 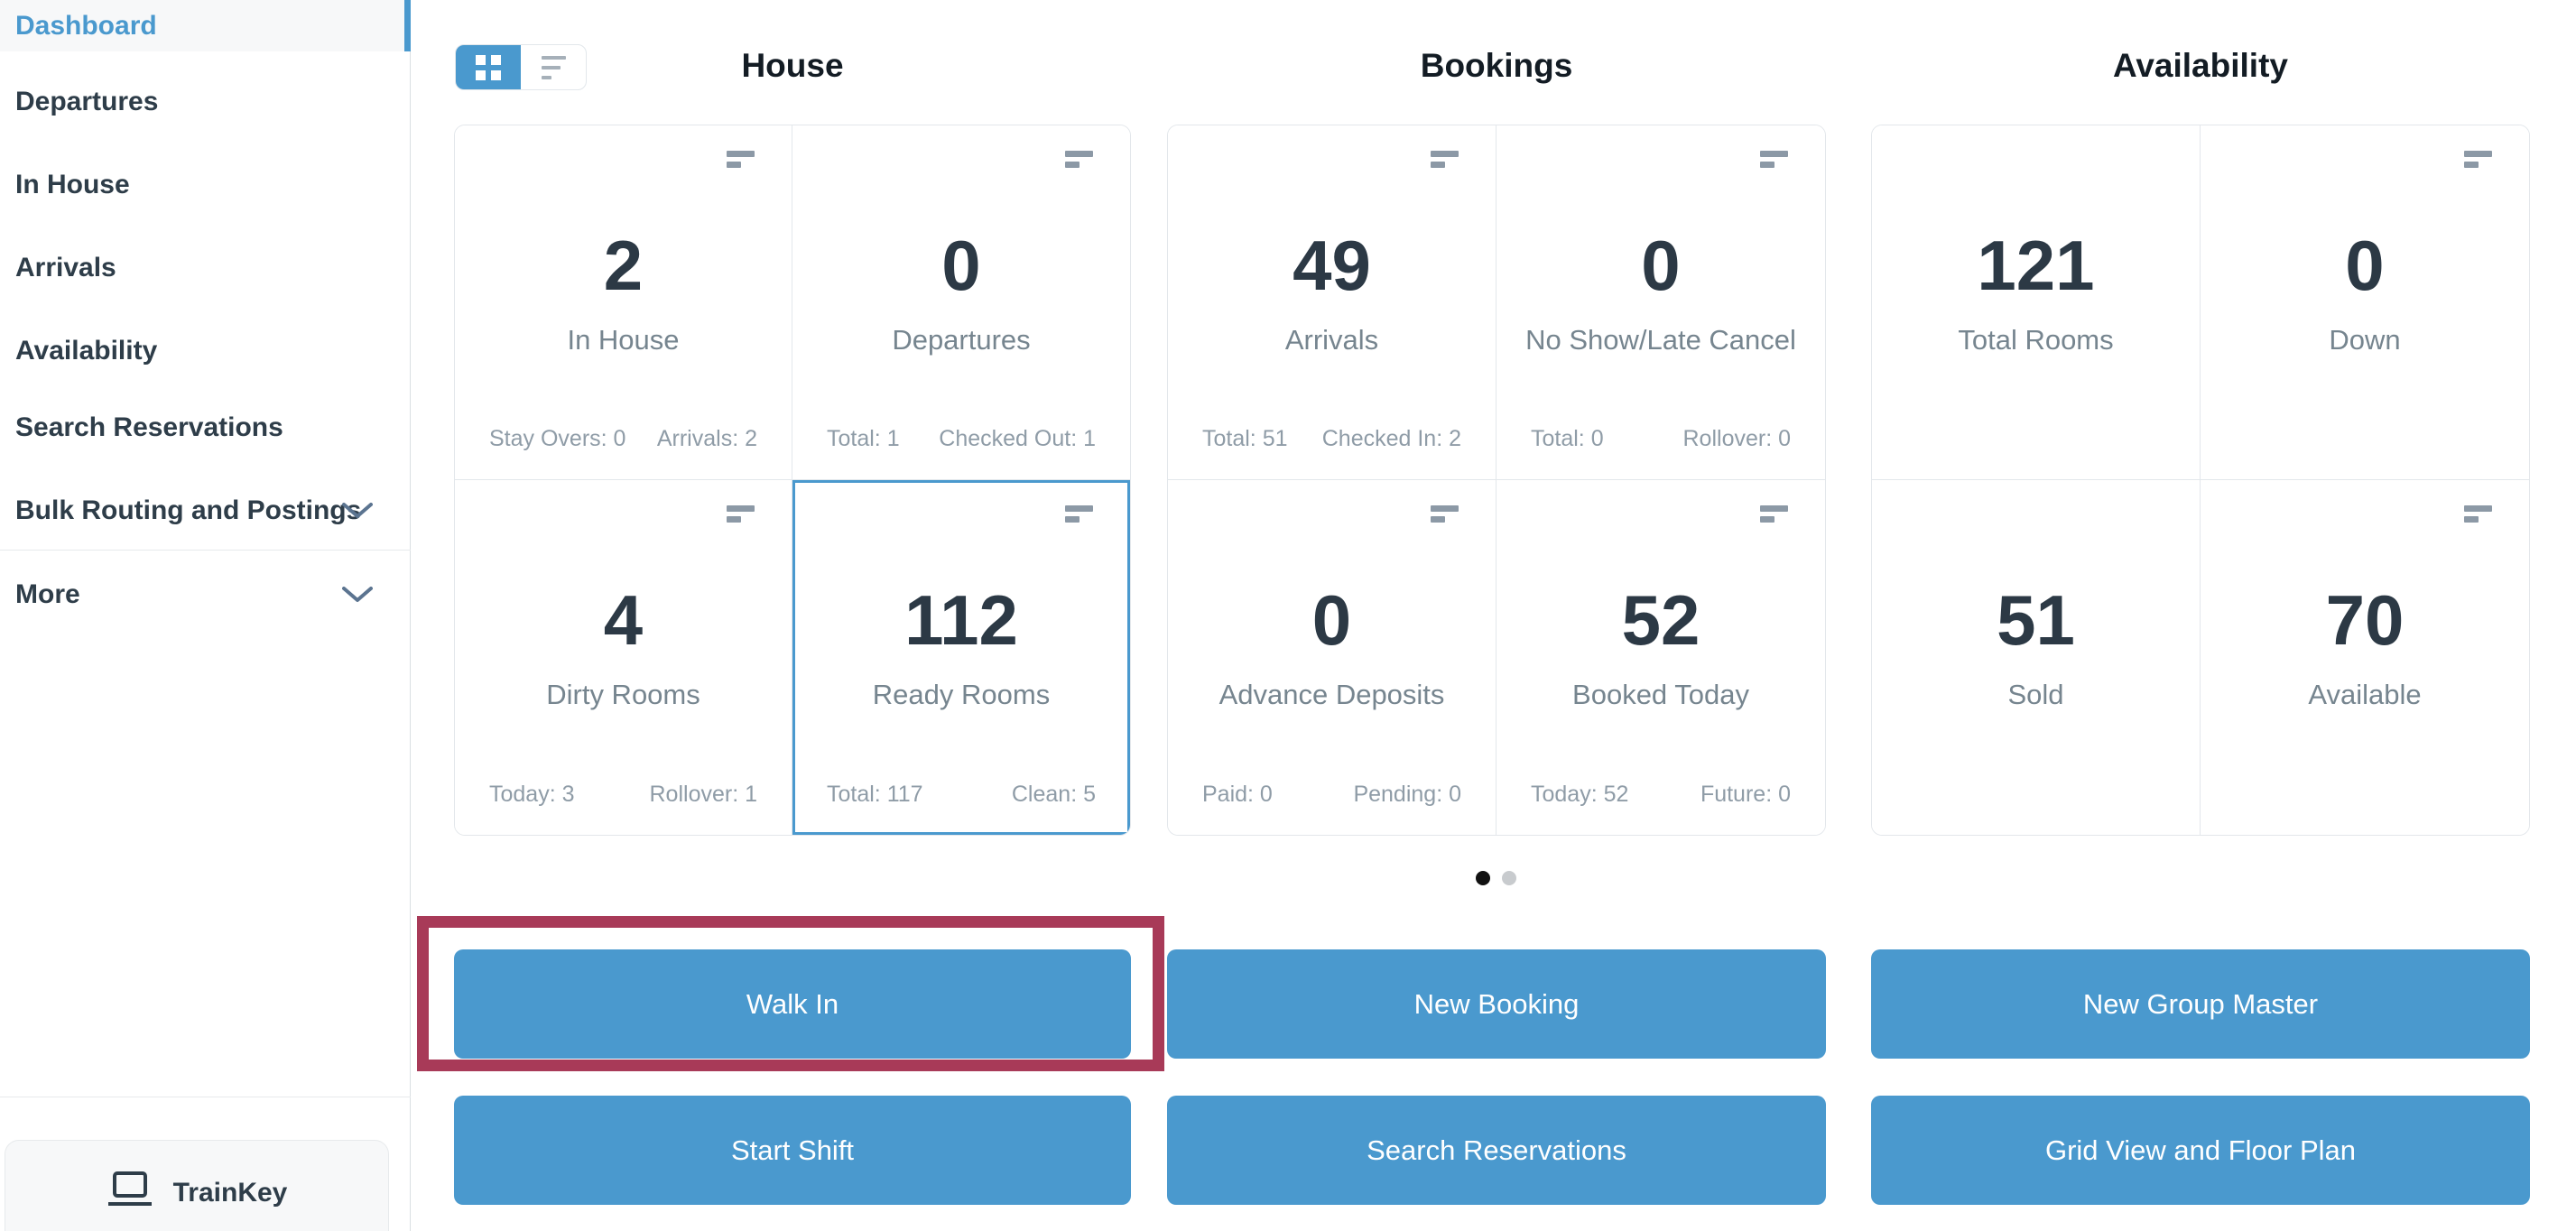 What do you see at coordinates (792, 1004) in the screenshot?
I see `walk-in-button: Walk In` at bounding box center [792, 1004].